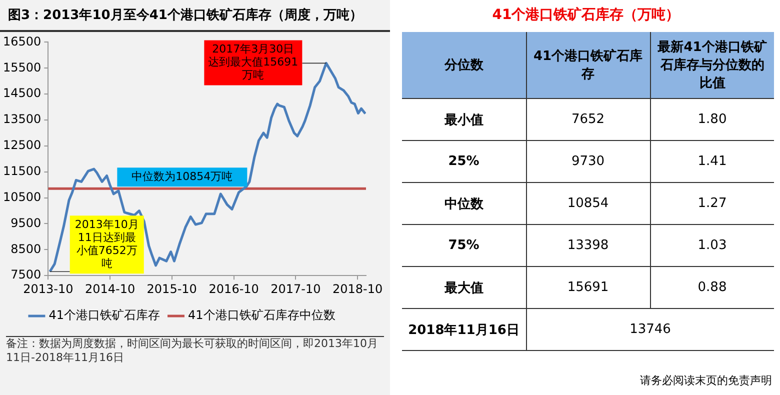 This screenshot has height=395, width=780. What do you see at coordinates (464, 329) in the screenshot?
I see `category-label: 2018年11月16日` at bounding box center [464, 329].